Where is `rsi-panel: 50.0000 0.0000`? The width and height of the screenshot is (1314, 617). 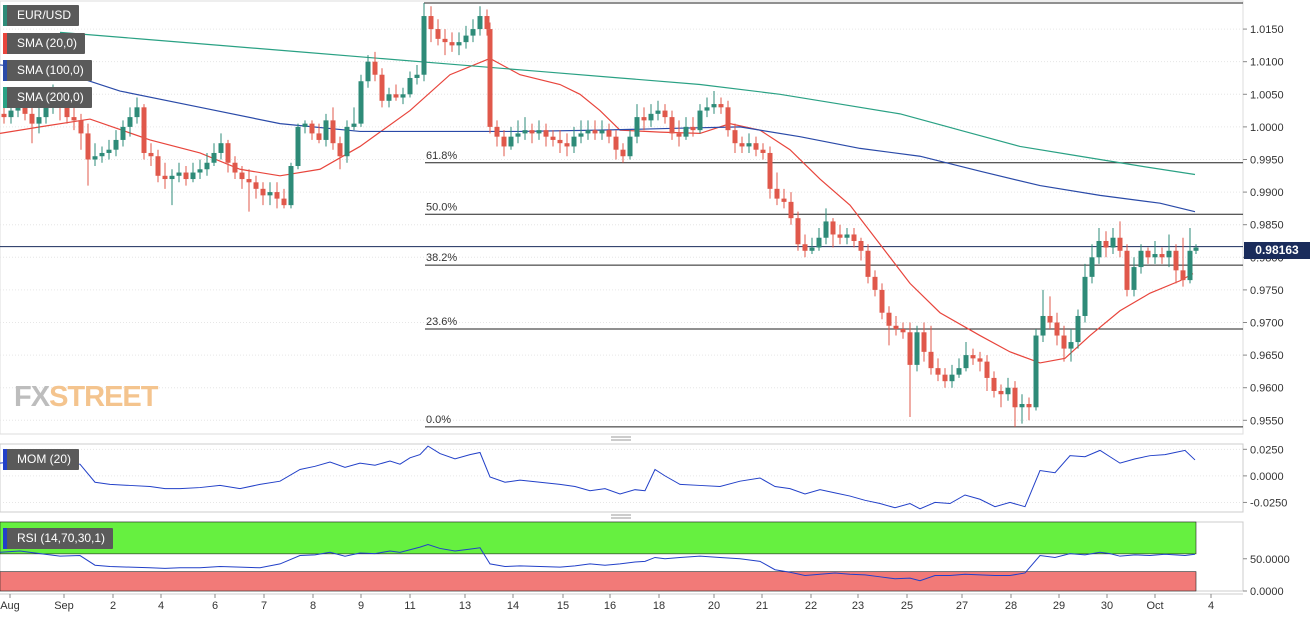
rsi-panel: 50.0000 0.0000 is located at coordinates (645, 559).